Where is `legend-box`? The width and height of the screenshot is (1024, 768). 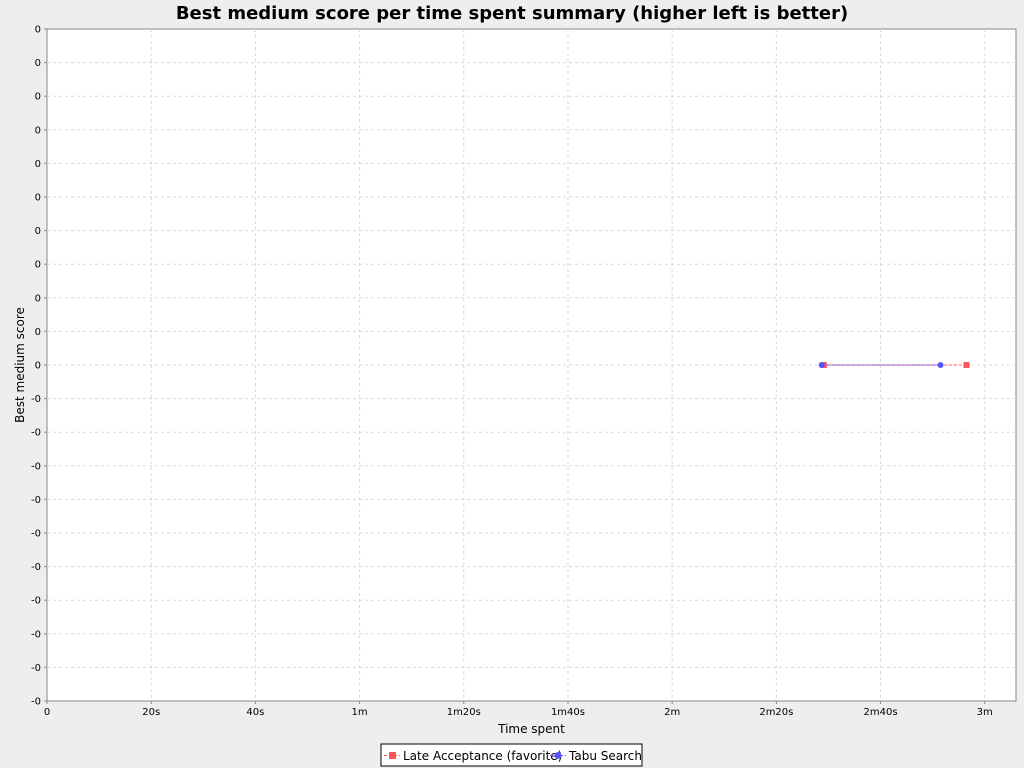 legend-box is located at coordinates (511, 755).